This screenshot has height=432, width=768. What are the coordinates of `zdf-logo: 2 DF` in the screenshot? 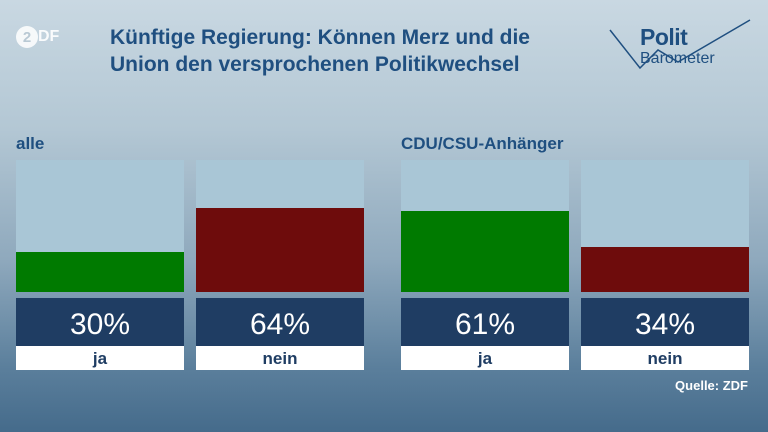 It's located at (46, 37).